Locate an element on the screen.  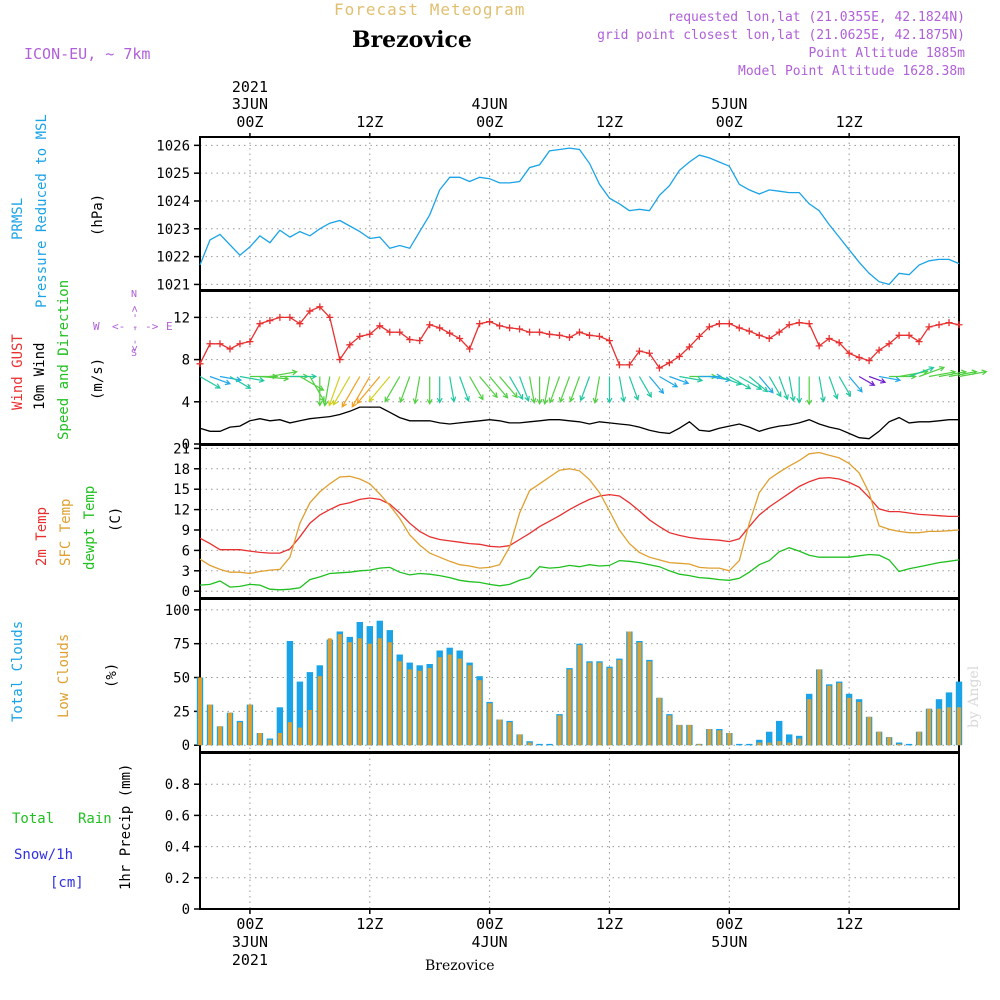
series-line-sfc-temp is located at coordinates (579, 513).